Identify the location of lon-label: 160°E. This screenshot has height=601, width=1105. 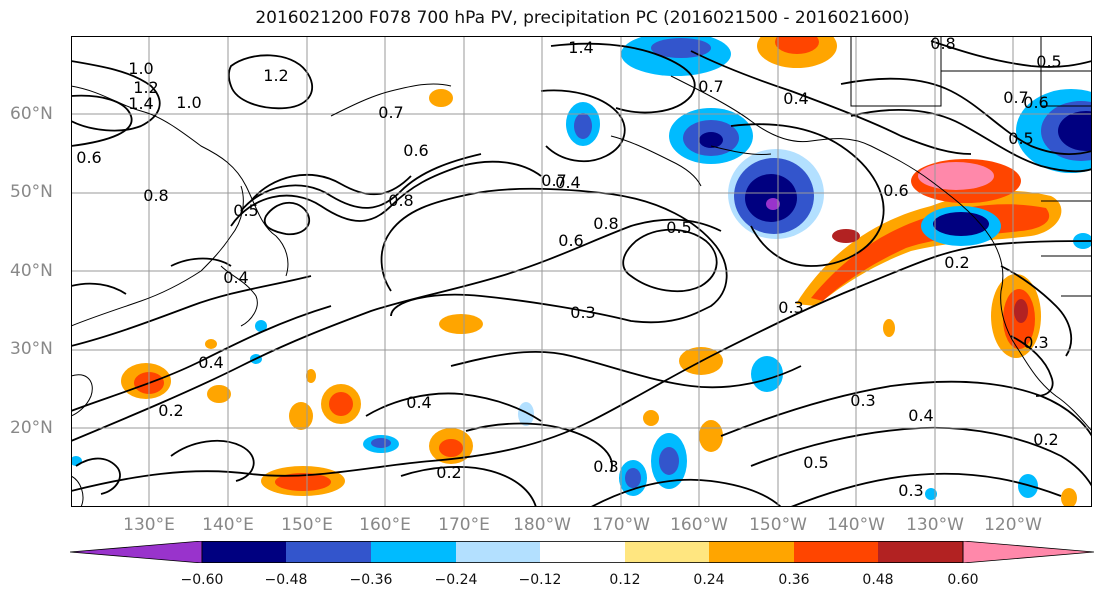
(385, 525).